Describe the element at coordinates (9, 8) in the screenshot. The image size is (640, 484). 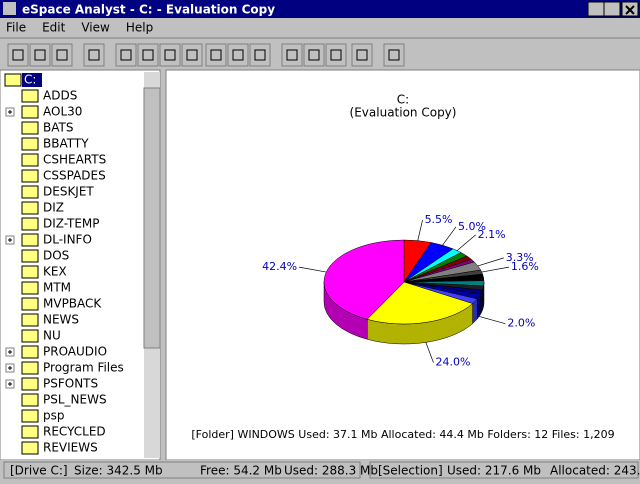
I see `app-icon` at that location.